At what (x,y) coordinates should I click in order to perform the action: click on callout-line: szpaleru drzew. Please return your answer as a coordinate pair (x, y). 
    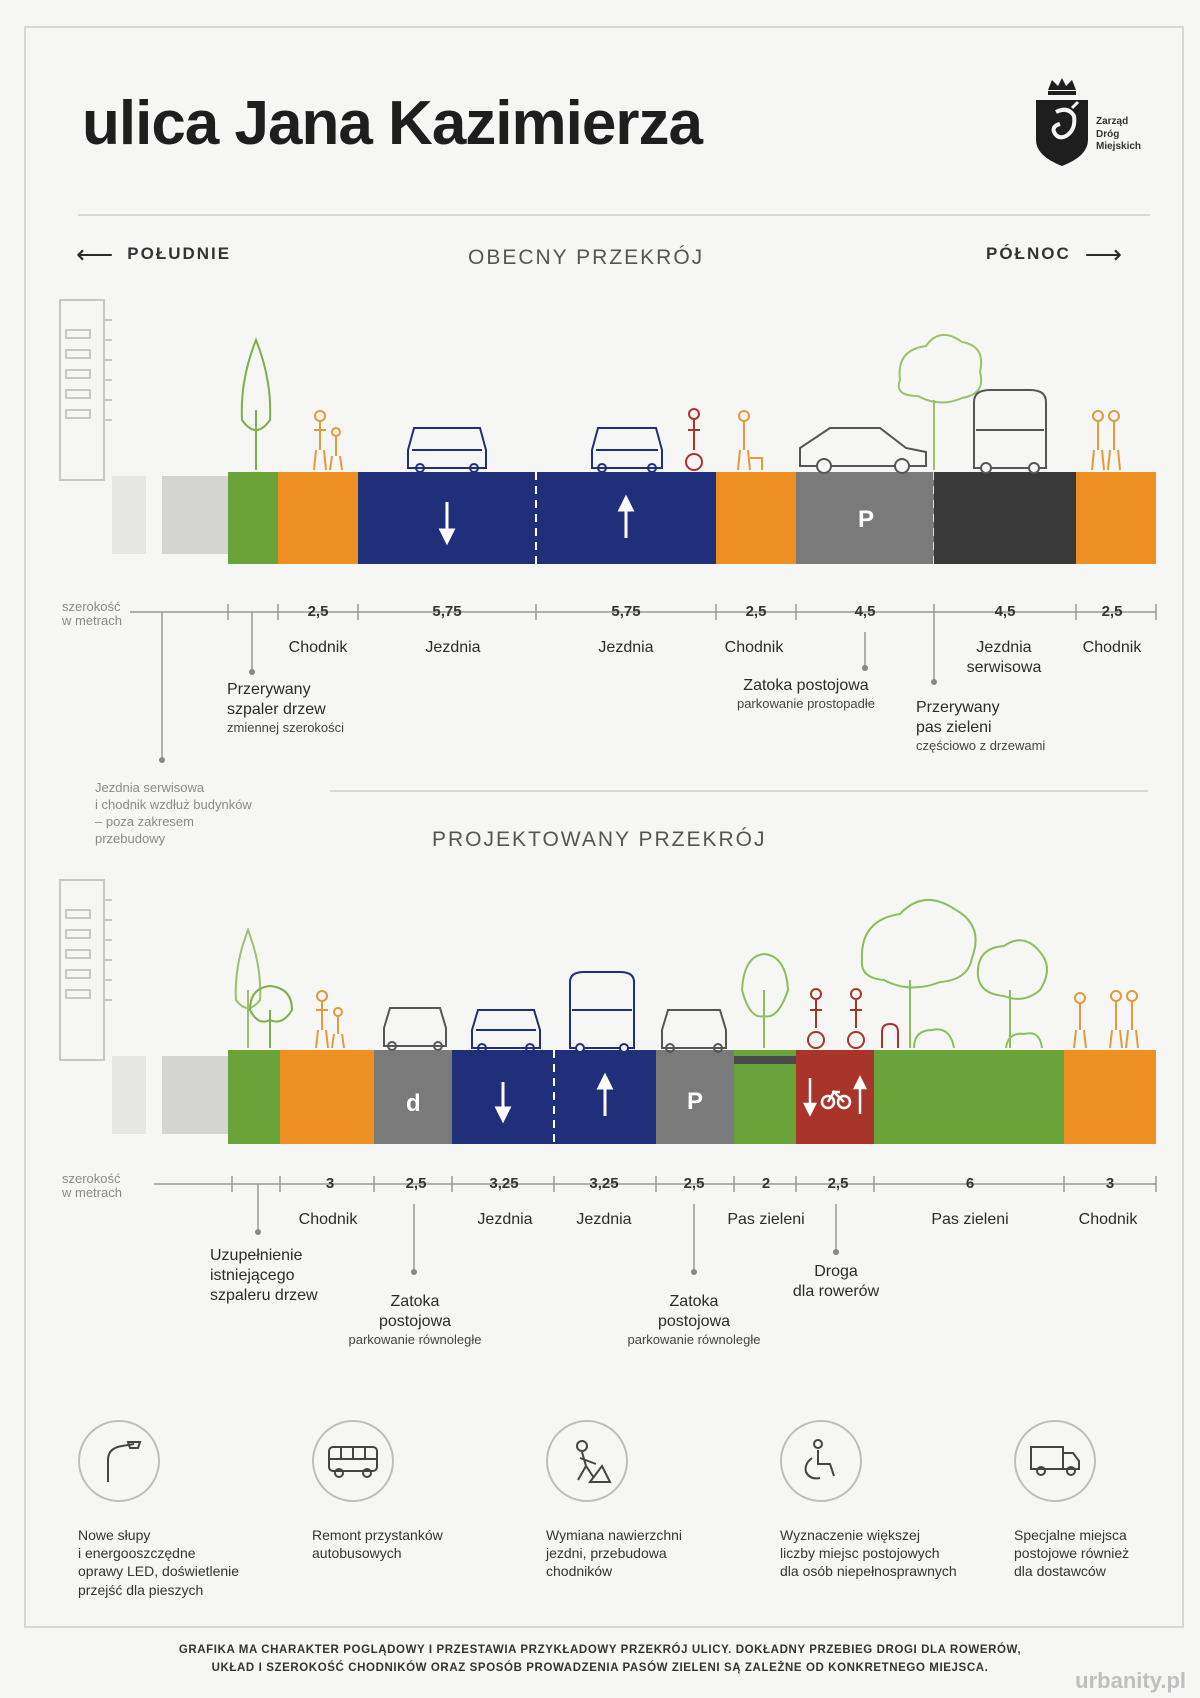
    Looking at the image, I should click on (264, 1295).